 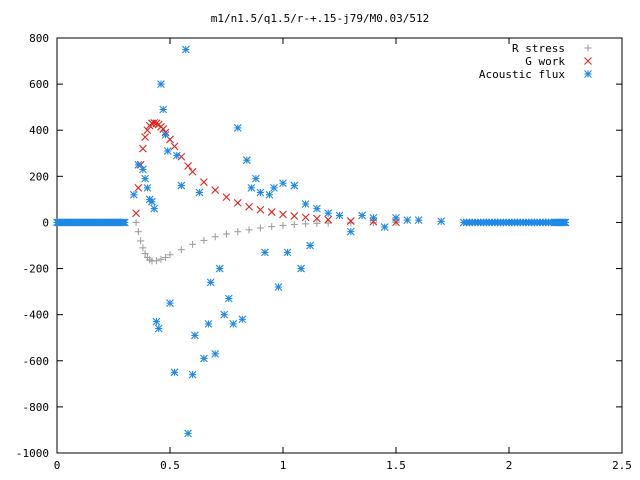 I want to click on y-tick-label: 800, so click(x=39, y=38).